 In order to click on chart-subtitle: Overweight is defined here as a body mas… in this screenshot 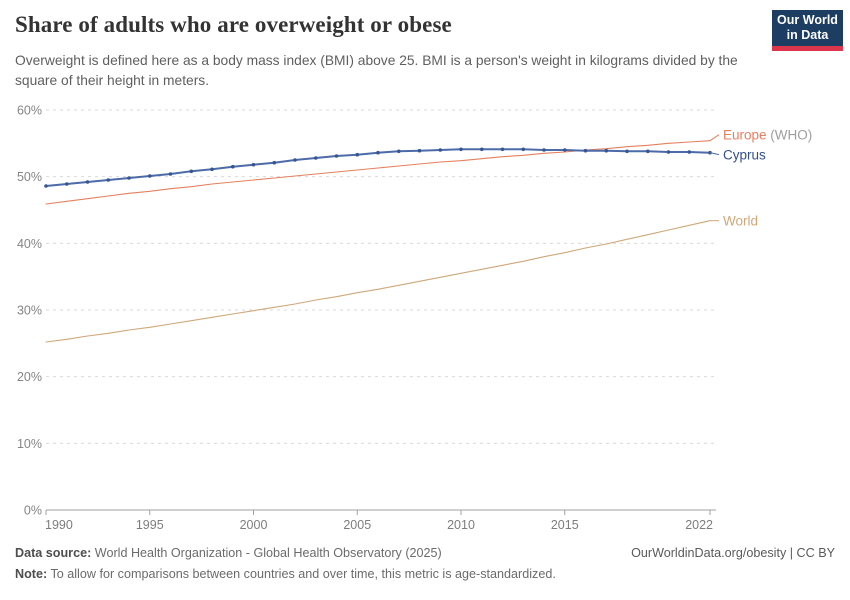, I will do `click(376, 70)`.